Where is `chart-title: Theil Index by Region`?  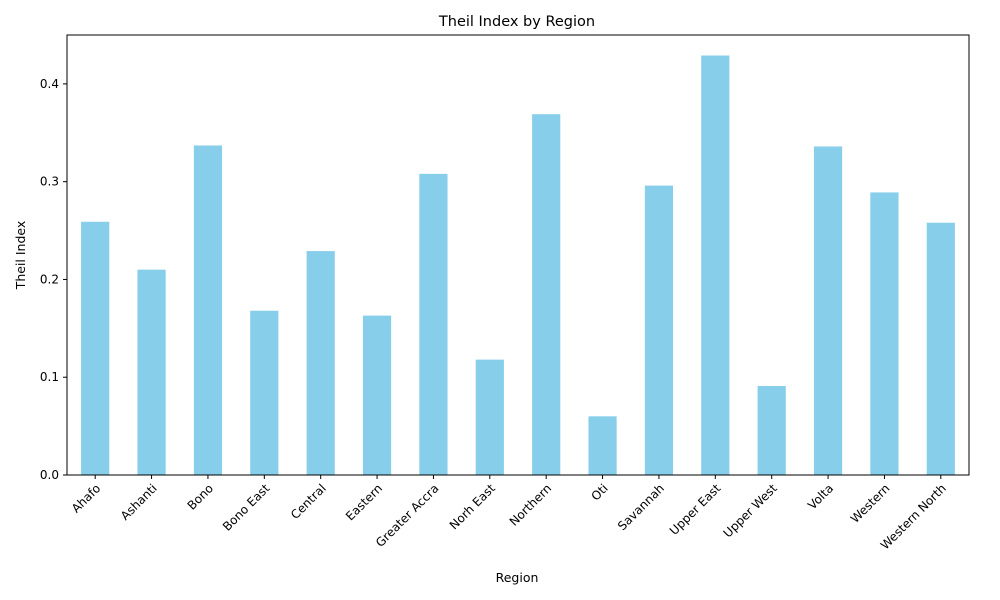
chart-title: Theil Index by Region is located at coordinates (516, 22).